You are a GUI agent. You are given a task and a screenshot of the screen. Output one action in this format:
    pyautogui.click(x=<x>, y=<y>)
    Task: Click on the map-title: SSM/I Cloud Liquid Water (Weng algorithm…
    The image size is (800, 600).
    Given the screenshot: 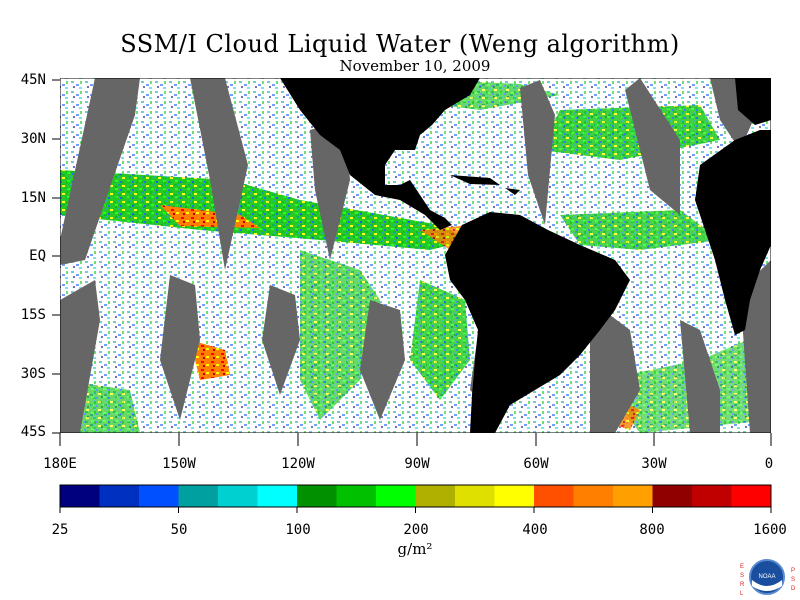 What is the action you would take?
    pyautogui.click(x=400, y=44)
    